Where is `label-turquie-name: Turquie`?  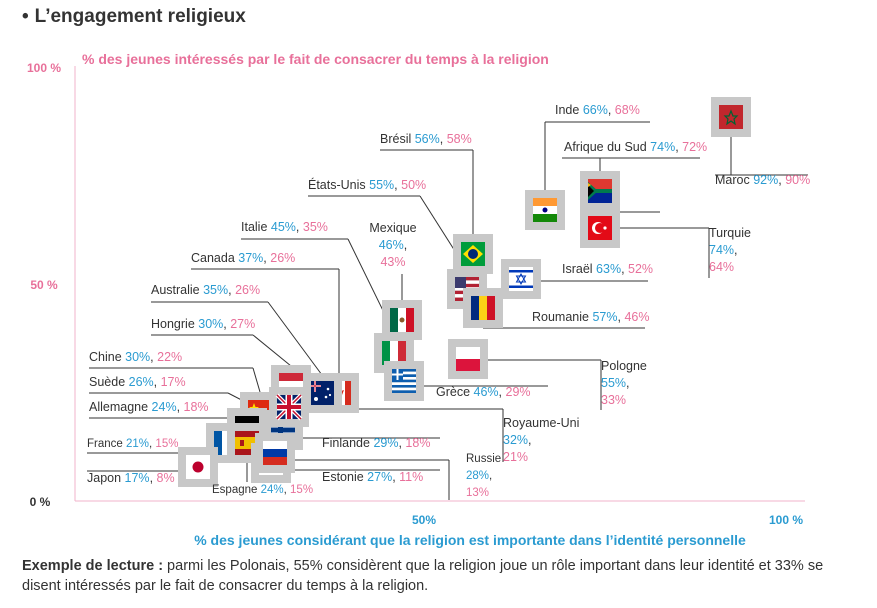 label-turquie-name: Turquie is located at coordinates (730, 233).